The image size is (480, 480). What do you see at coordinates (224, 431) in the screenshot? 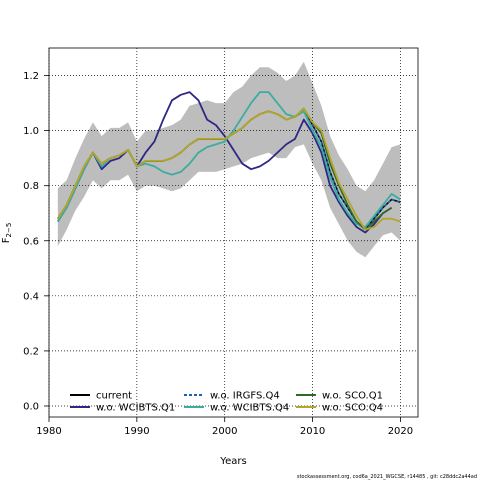
I see `x-tick-label: 2000` at bounding box center [224, 431].